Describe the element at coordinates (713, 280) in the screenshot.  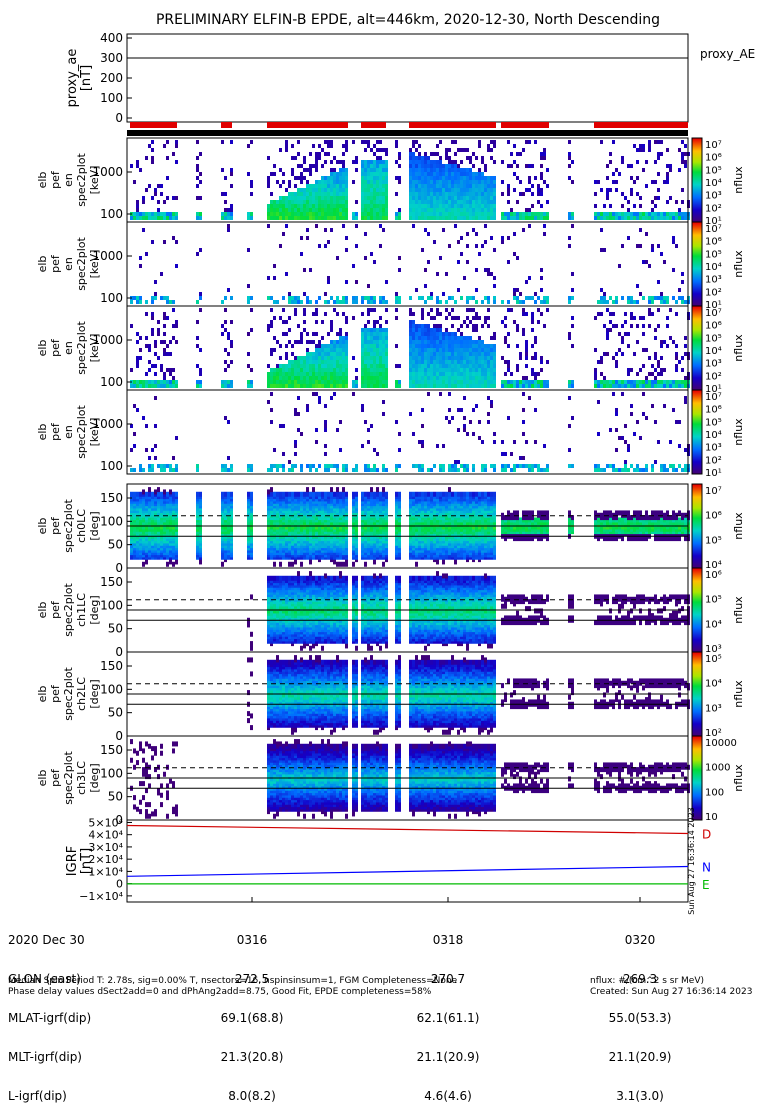
I see `energy-cbar-label: 10³` at that location.